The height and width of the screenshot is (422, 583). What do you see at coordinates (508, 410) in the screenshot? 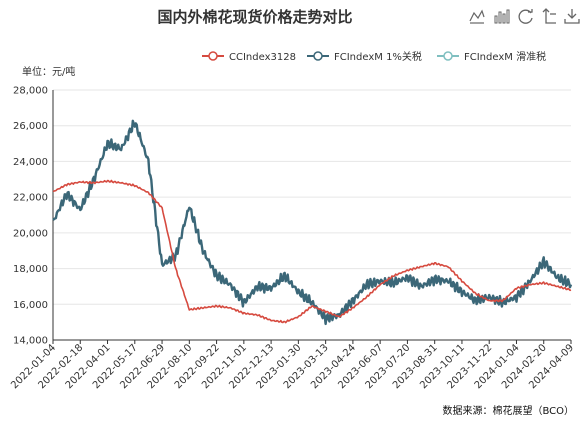
I see `data-source: 数据来源：棉花展望（BCO）` at bounding box center [508, 410].